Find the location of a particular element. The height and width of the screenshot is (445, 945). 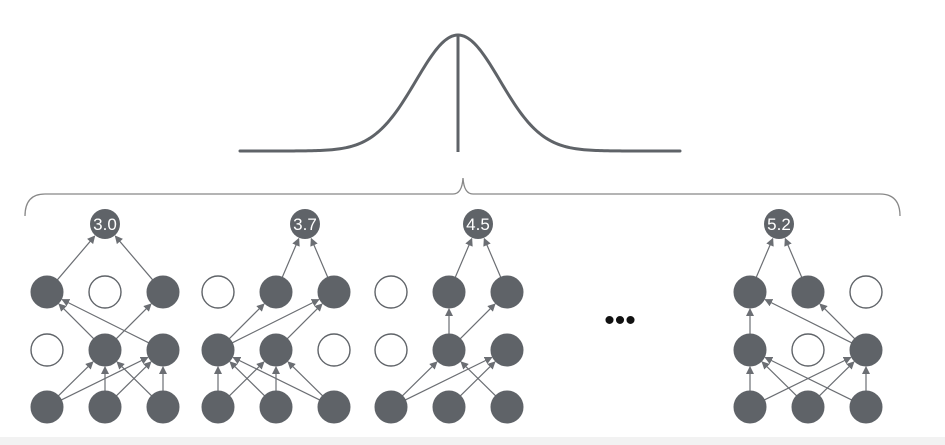

ensemble-brace is located at coordinates (462, 197).